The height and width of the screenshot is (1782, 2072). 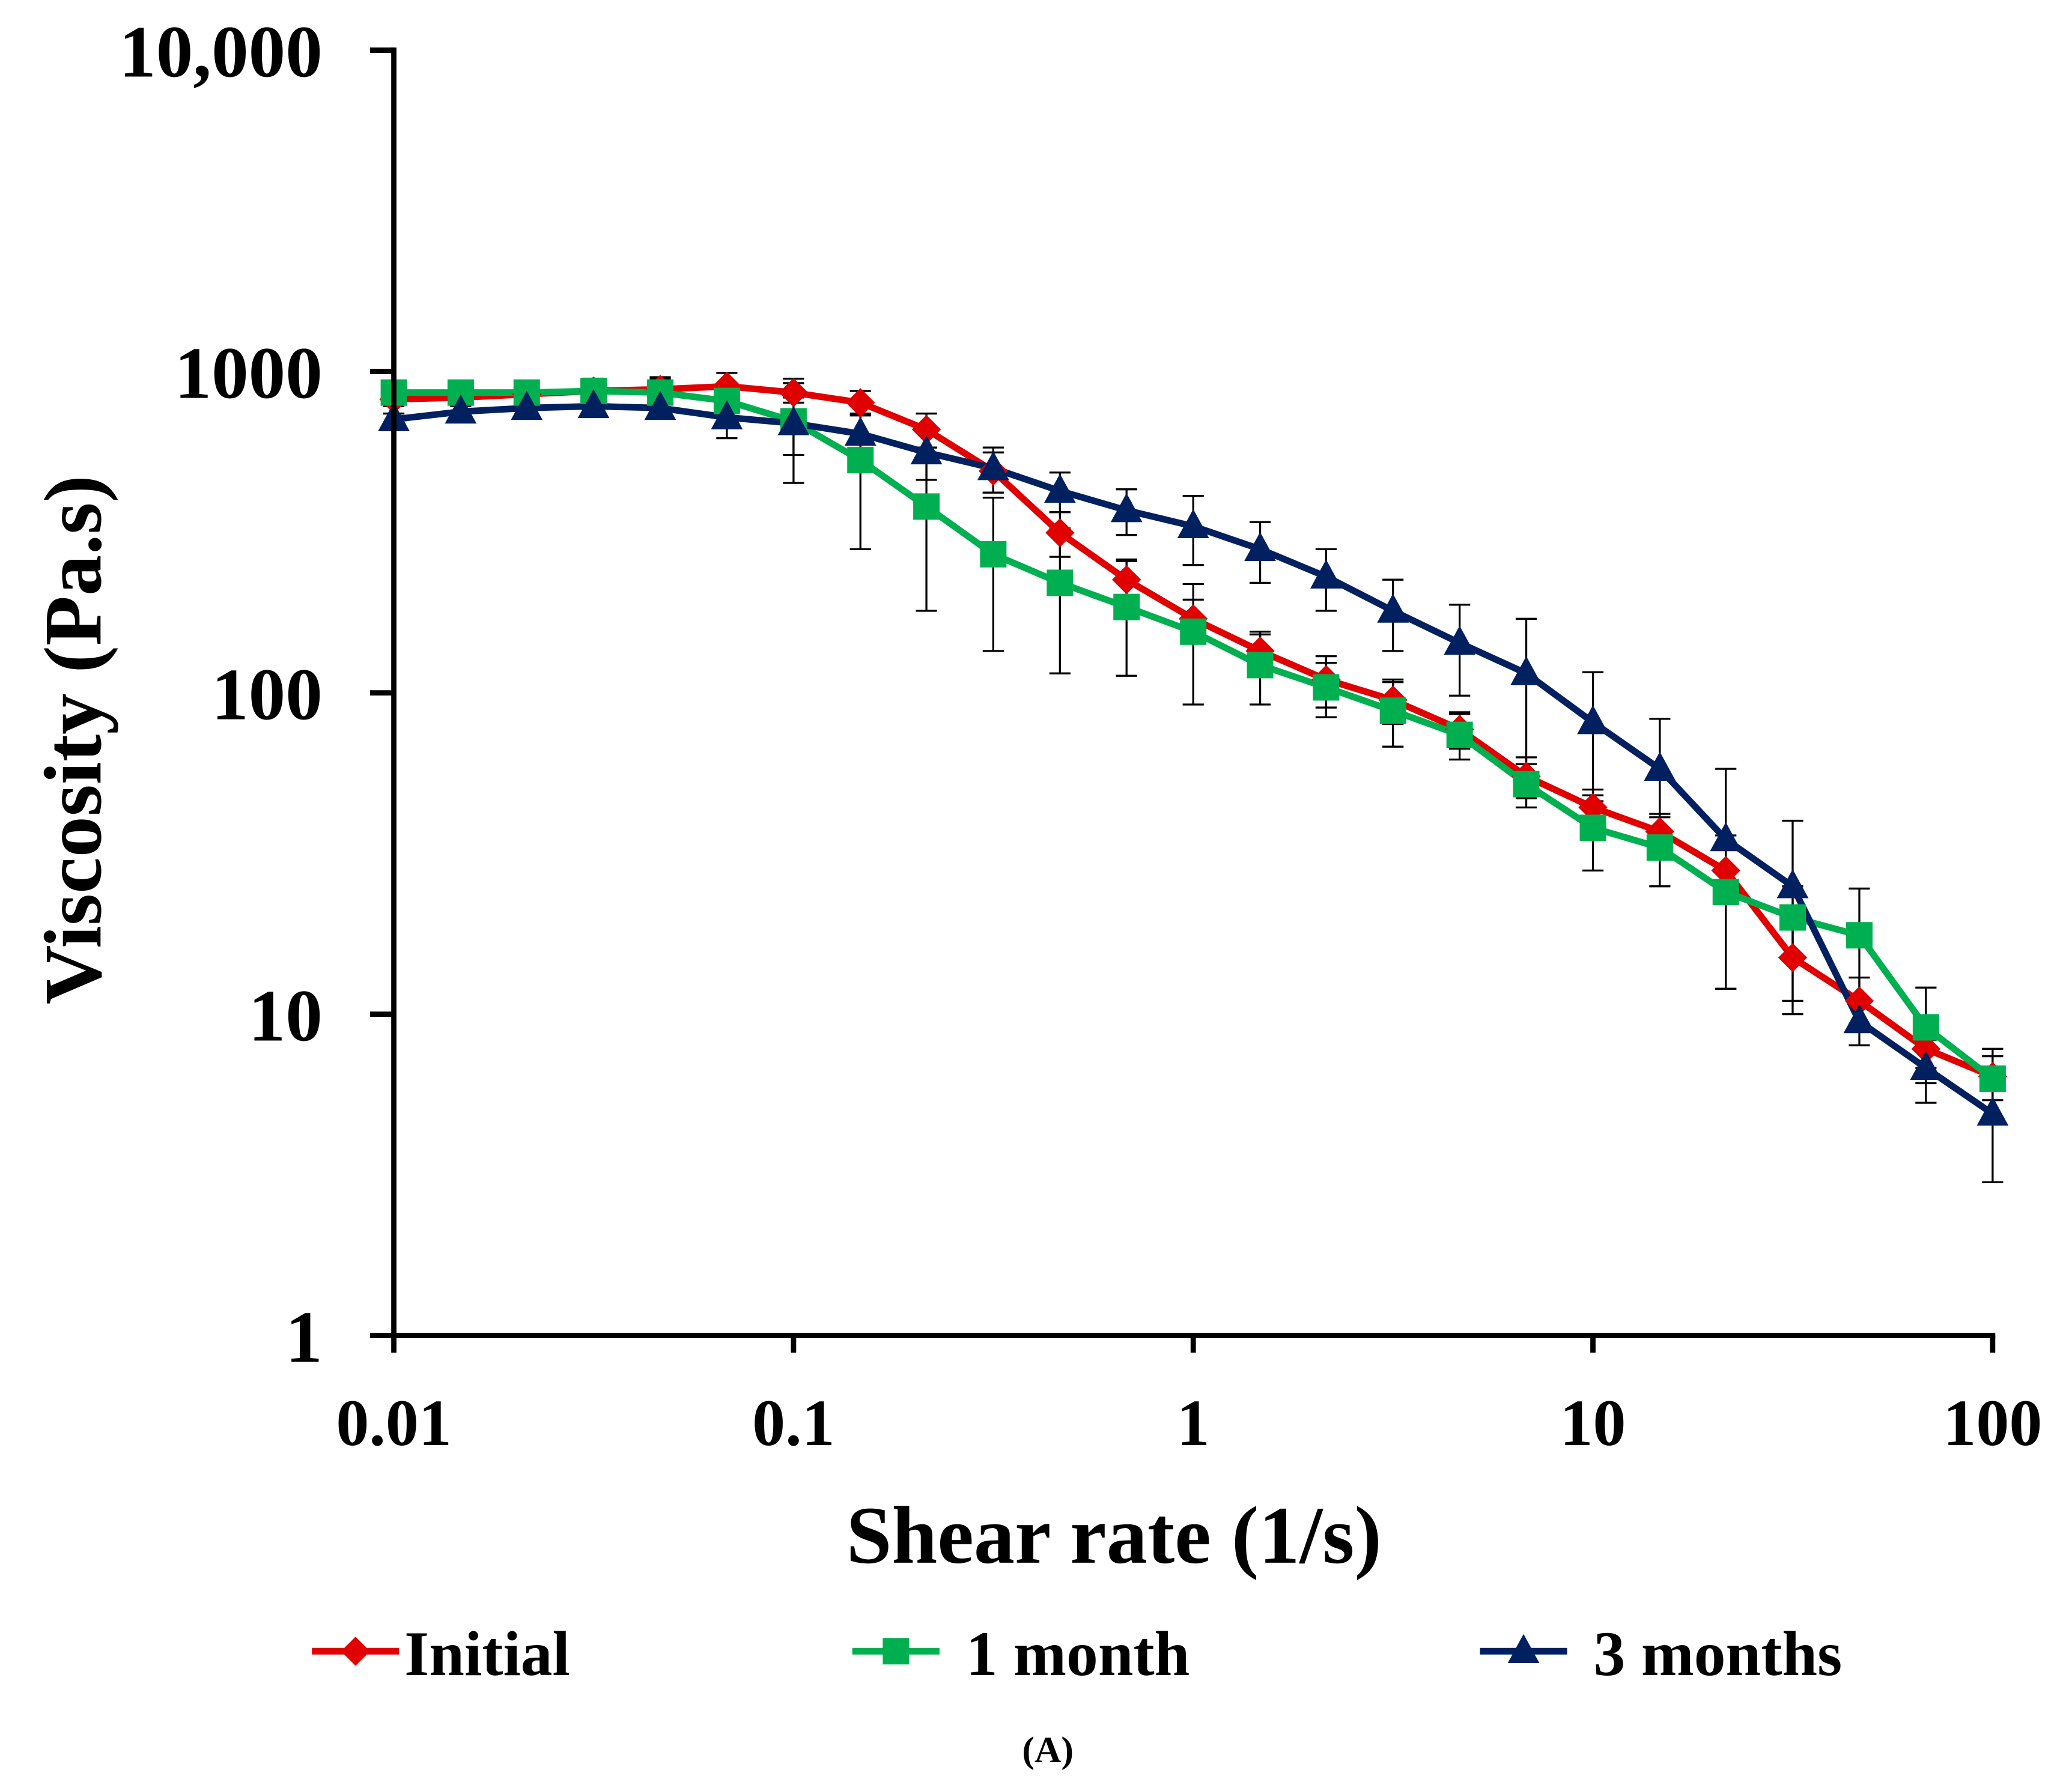 I want to click on x-tick-label: 10, so click(x=1593, y=1423).